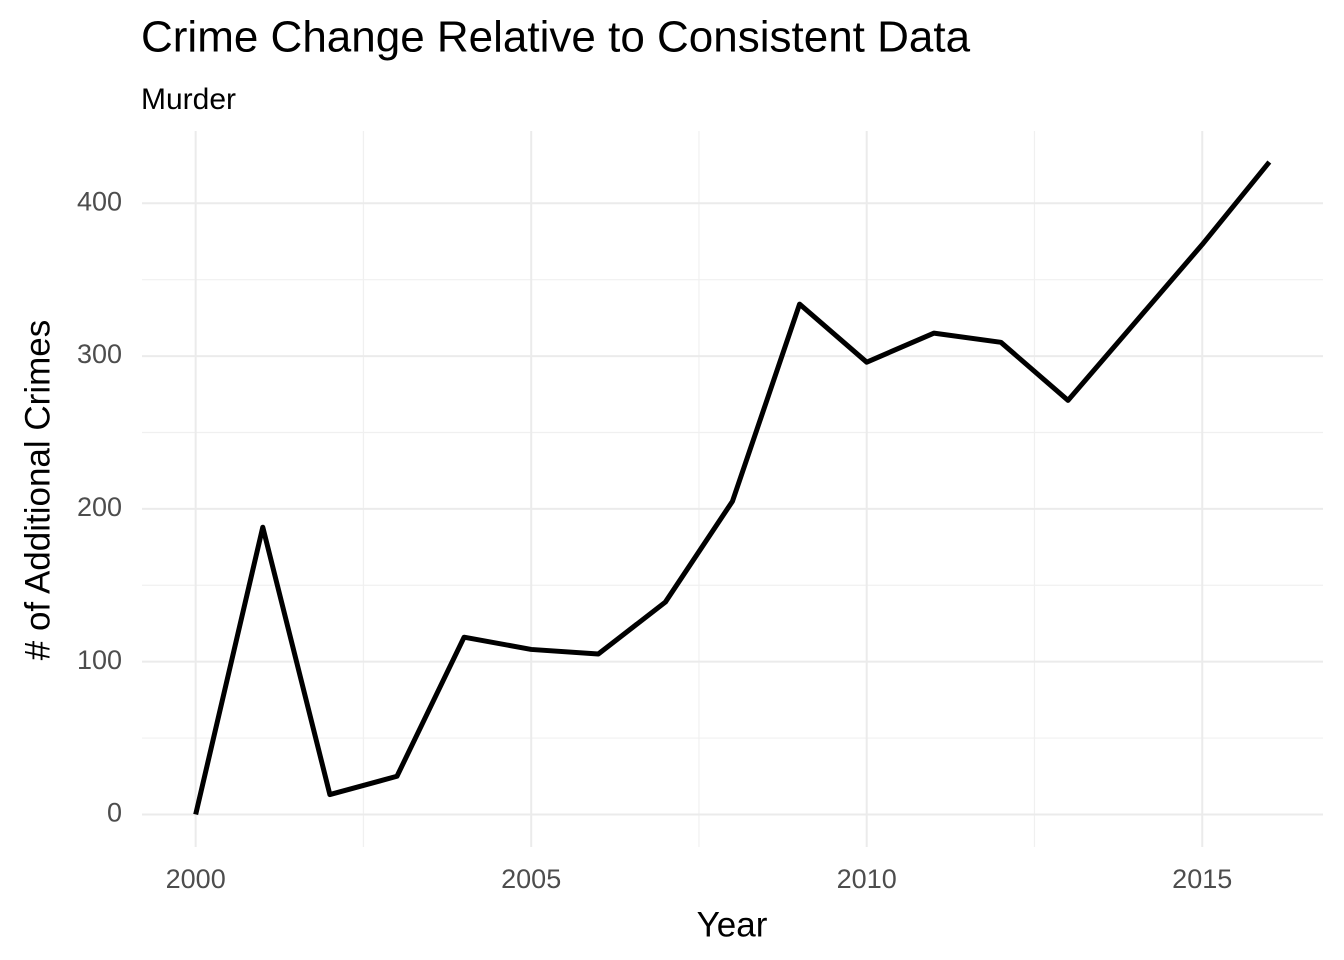 Image resolution: width=1344 pixels, height=960 pixels. I want to click on chart-title: Crime Change Relative to Consistent Data, so click(556, 37).